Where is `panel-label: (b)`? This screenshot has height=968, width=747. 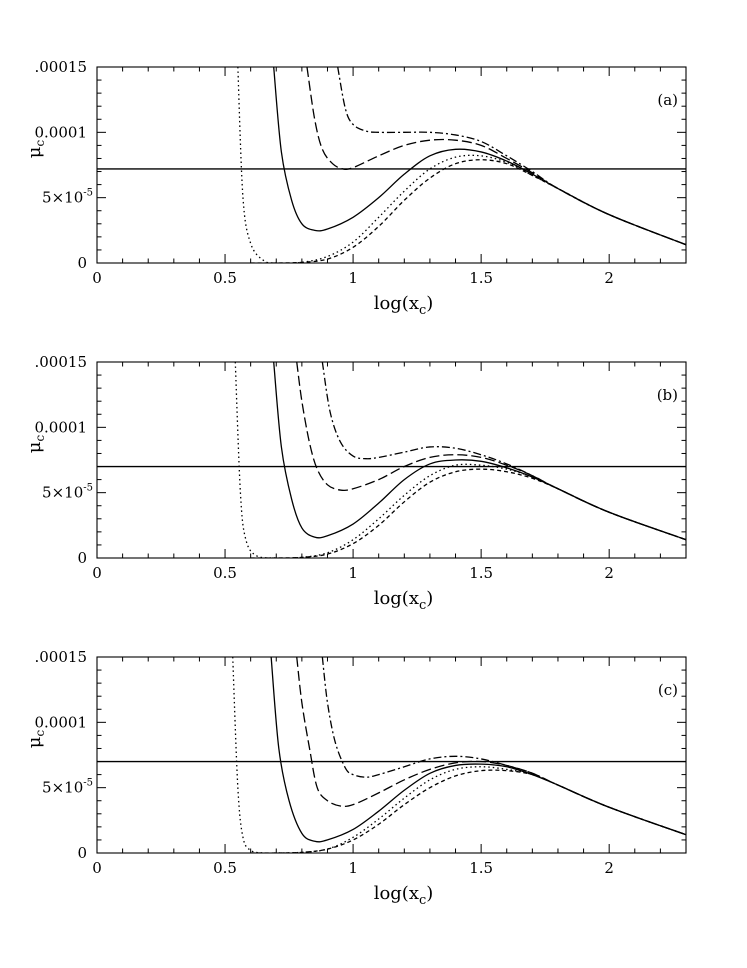
panel-label: (b) is located at coordinates (667, 395).